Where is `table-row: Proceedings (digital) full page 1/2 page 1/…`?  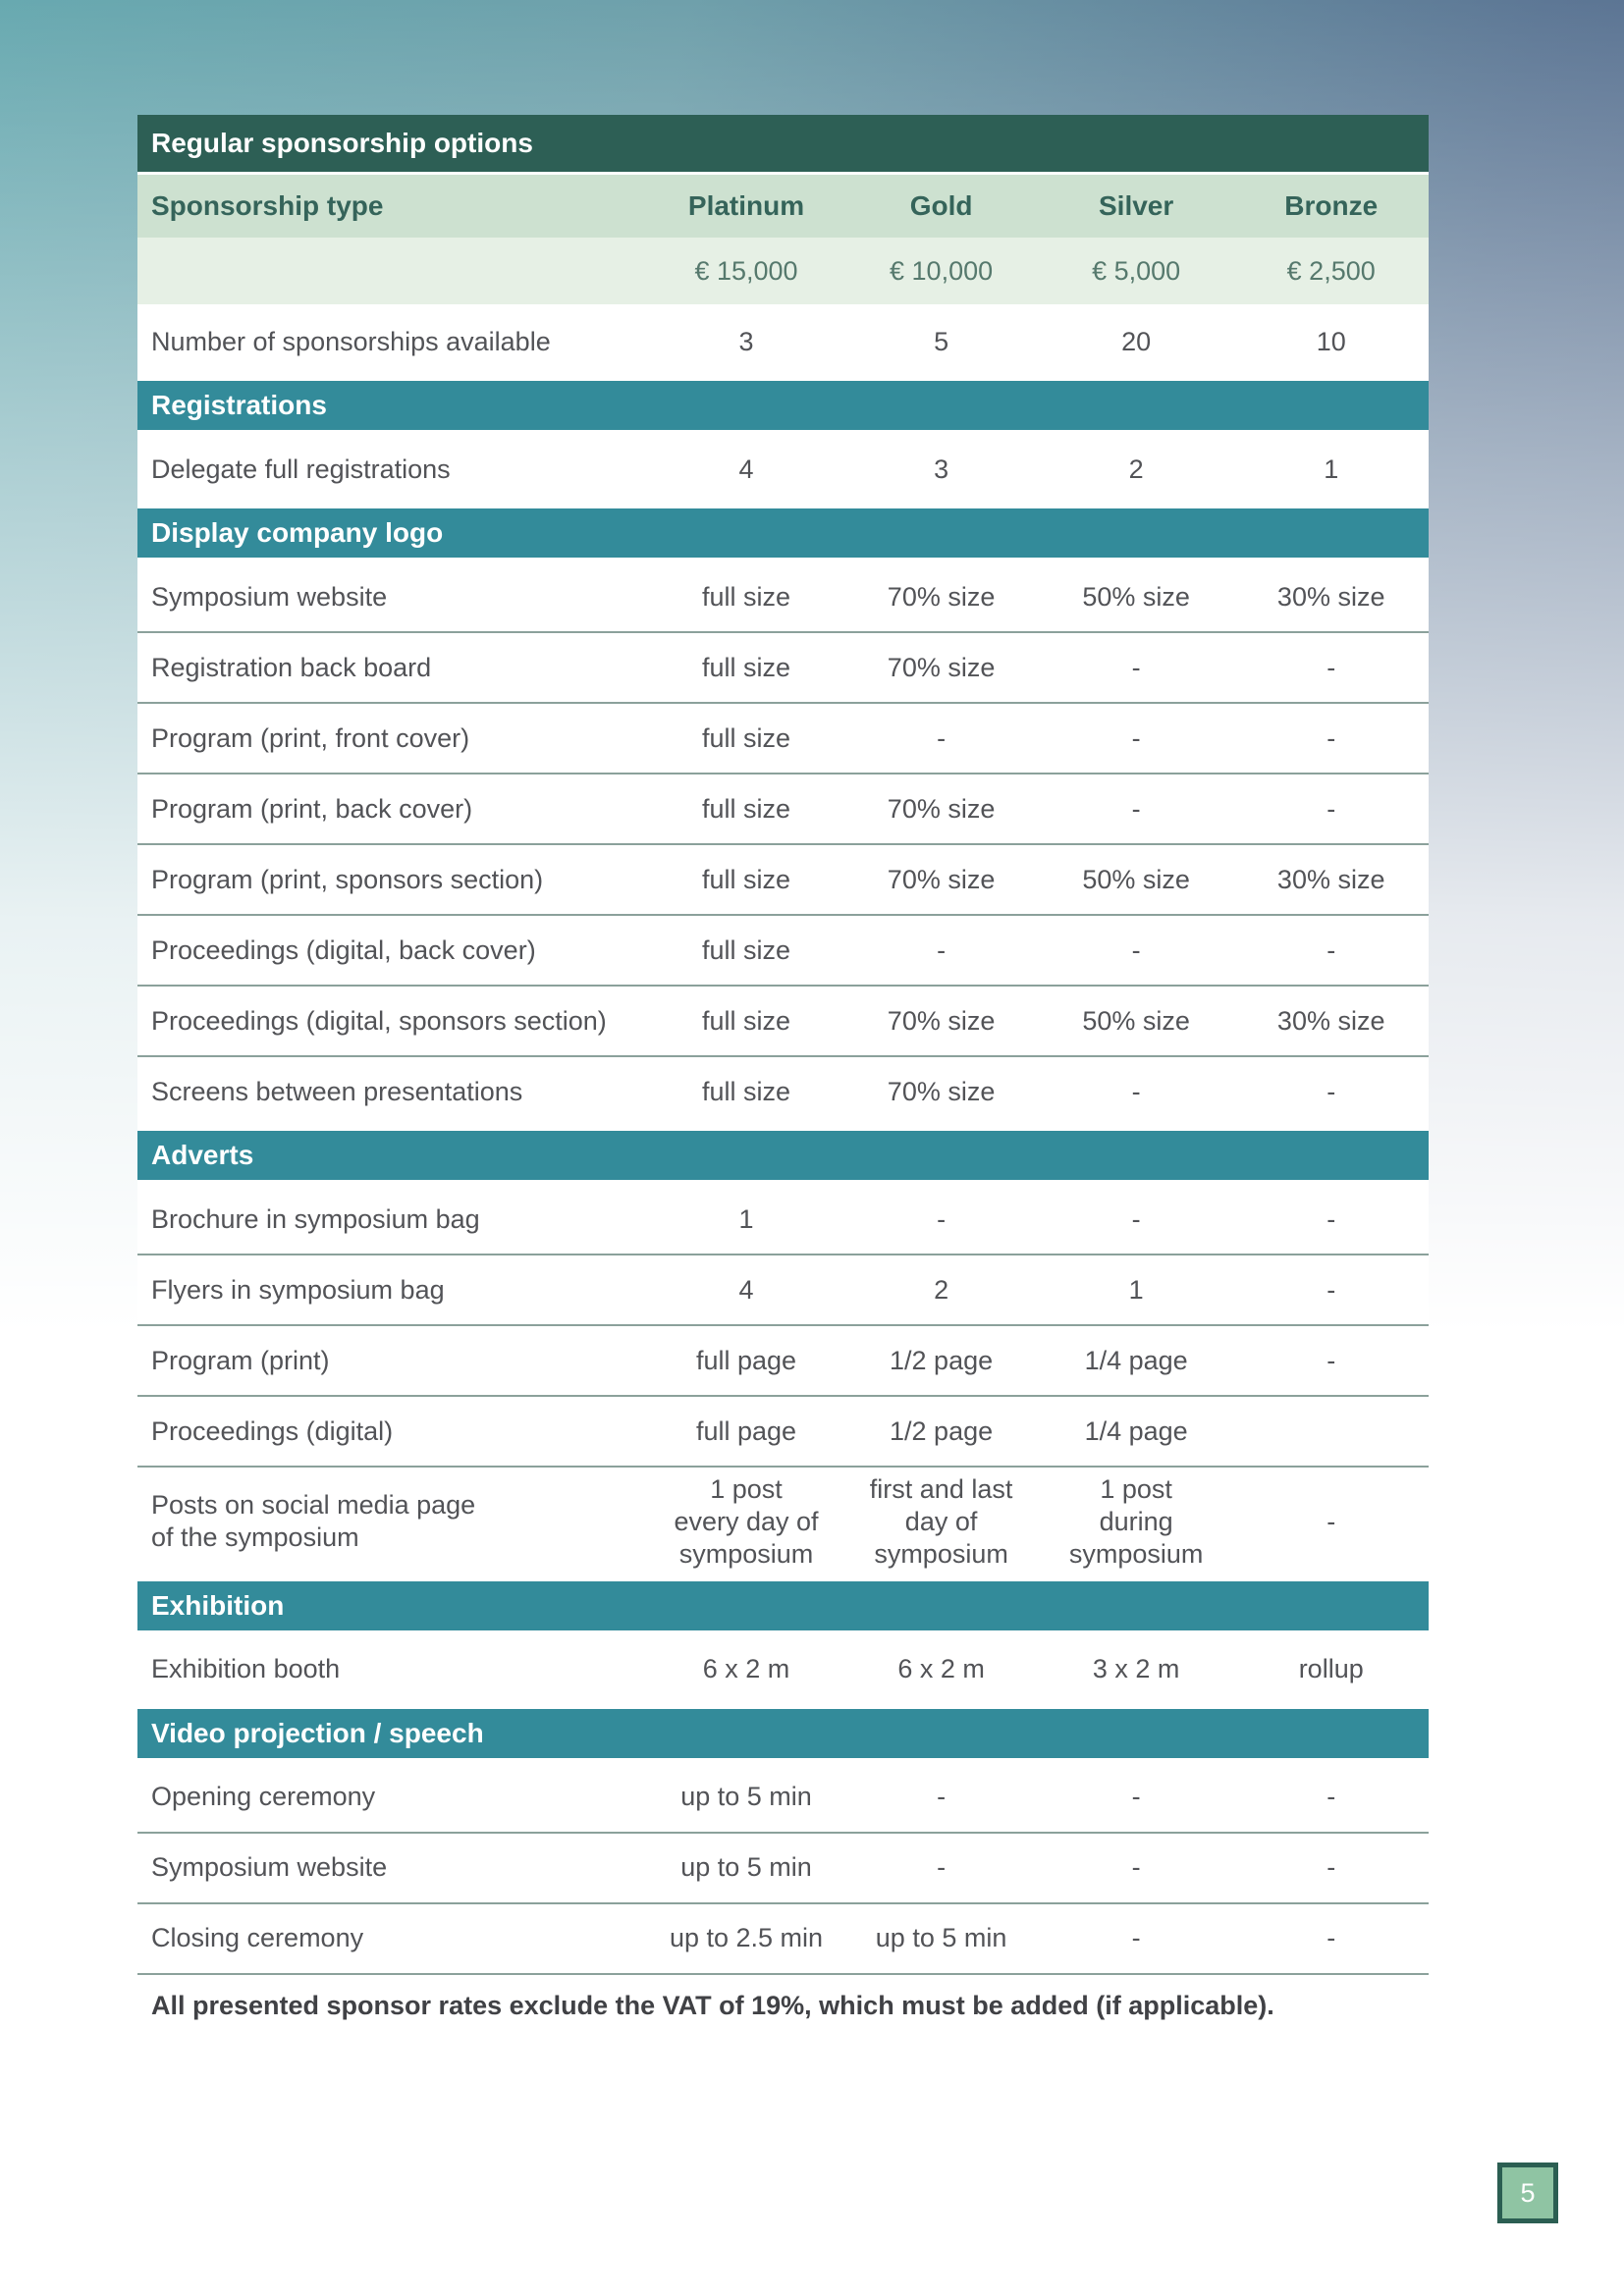 table-row: Proceedings (digital) full page 1/2 page 1/… is located at coordinates (783, 1431).